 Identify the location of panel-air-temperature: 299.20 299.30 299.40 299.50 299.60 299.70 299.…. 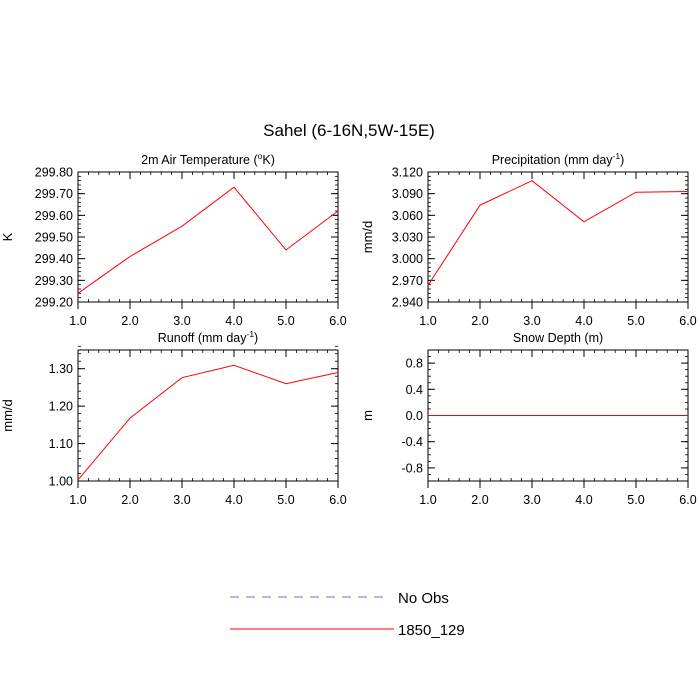
(173, 239).